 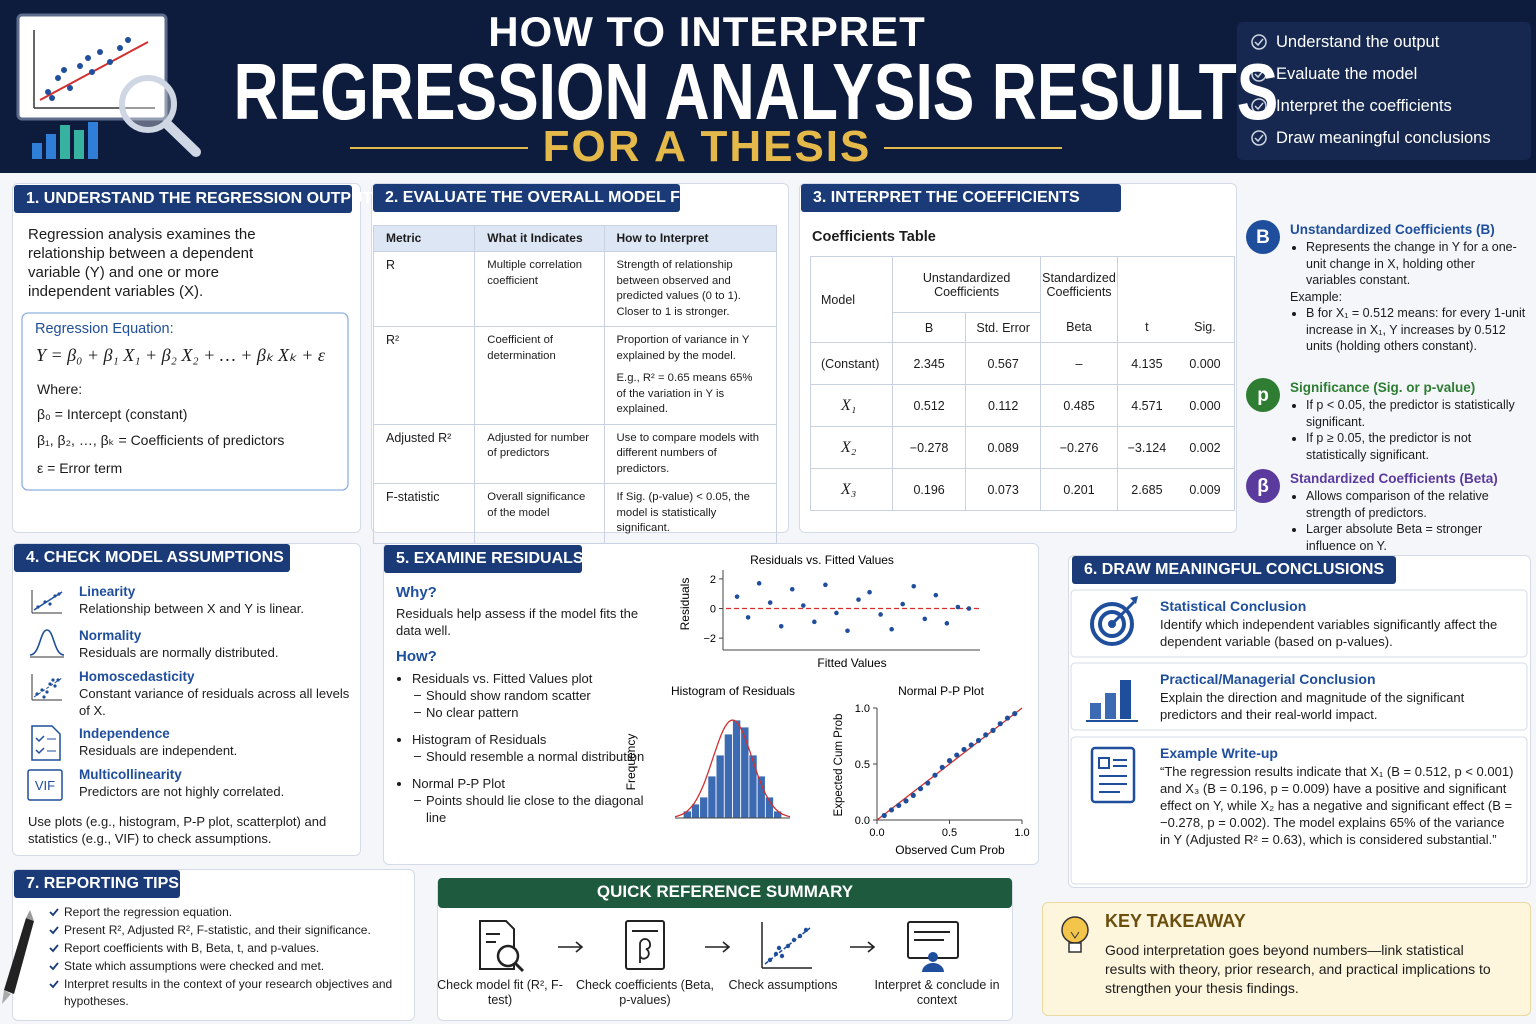 What do you see at coordinates (45, 785) in the screenshot?
I see `vif-icon-label: VIF` at bounding box center [45, 785].